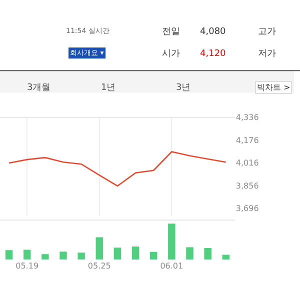 This screenshot has width=300, height=300. Describe the element at coordinates (213, 32) in the screenshot. I see `text: 4,080` at that location.